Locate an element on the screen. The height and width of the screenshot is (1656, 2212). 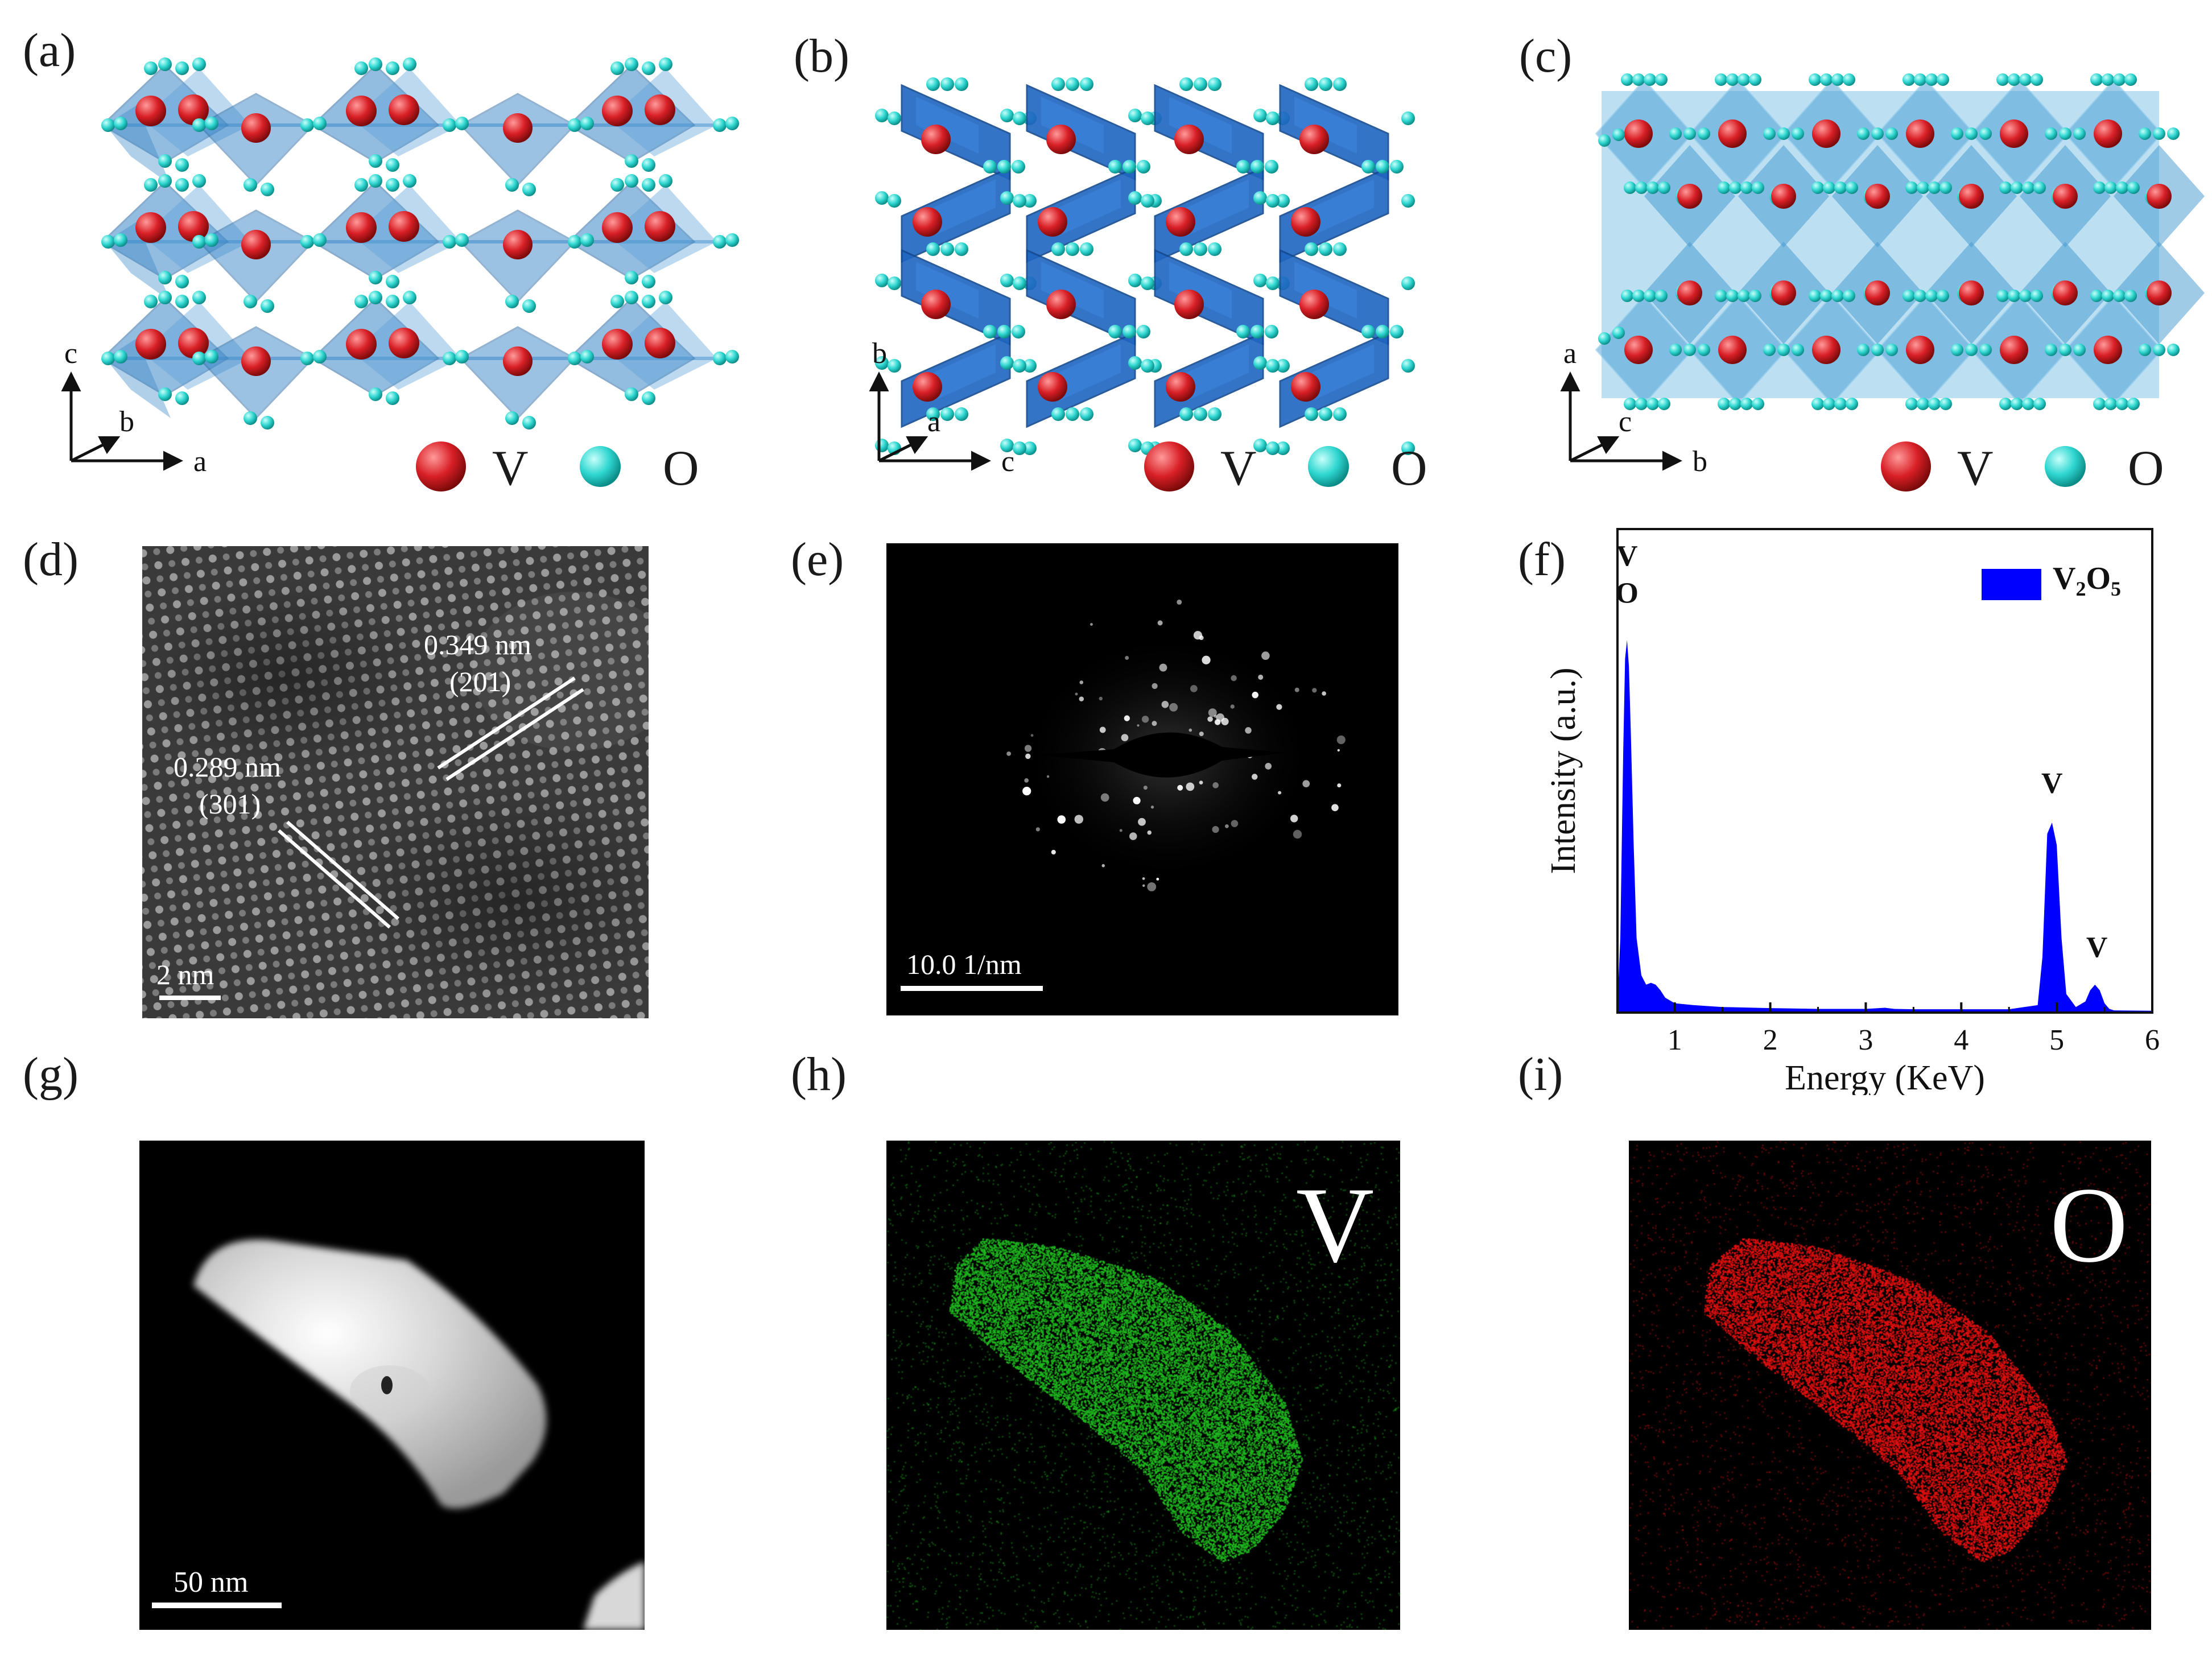
x-tick-label: 5 is located at coordinates (2057, 1040).